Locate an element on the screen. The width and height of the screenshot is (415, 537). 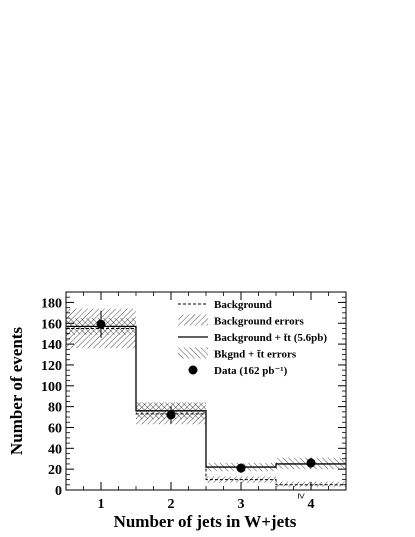
legend-swatch-data is located at coordinates (193, 370).